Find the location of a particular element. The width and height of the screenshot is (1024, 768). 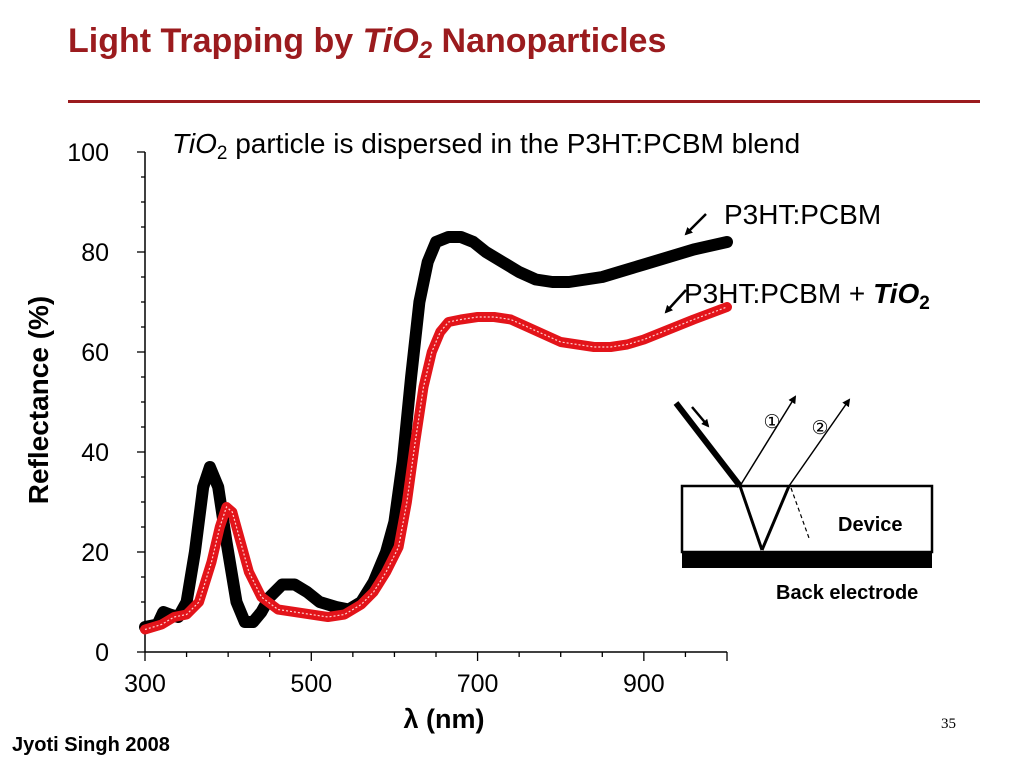

series-label-p3ht-pcbm-tio2: P3HT:PCBM + TiO2 is located at coordinates (807, 296).